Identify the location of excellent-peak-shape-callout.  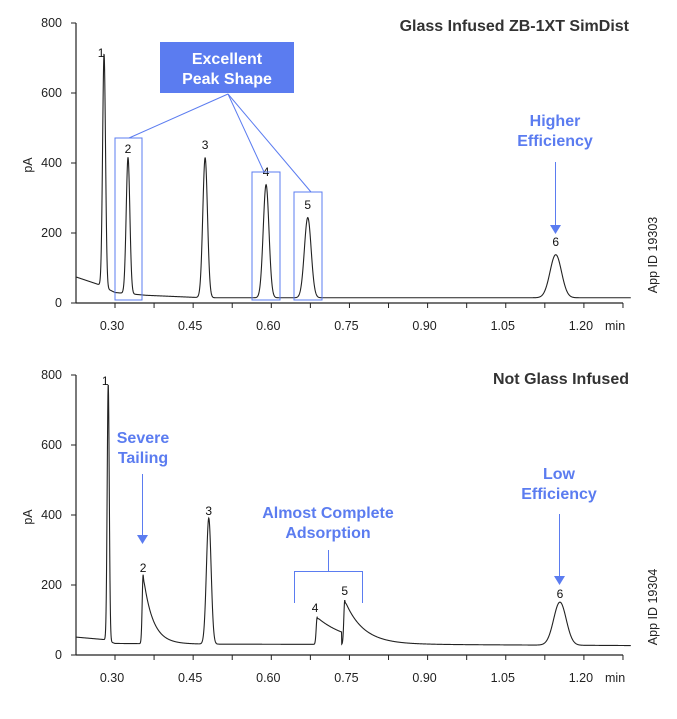
(227, 67).